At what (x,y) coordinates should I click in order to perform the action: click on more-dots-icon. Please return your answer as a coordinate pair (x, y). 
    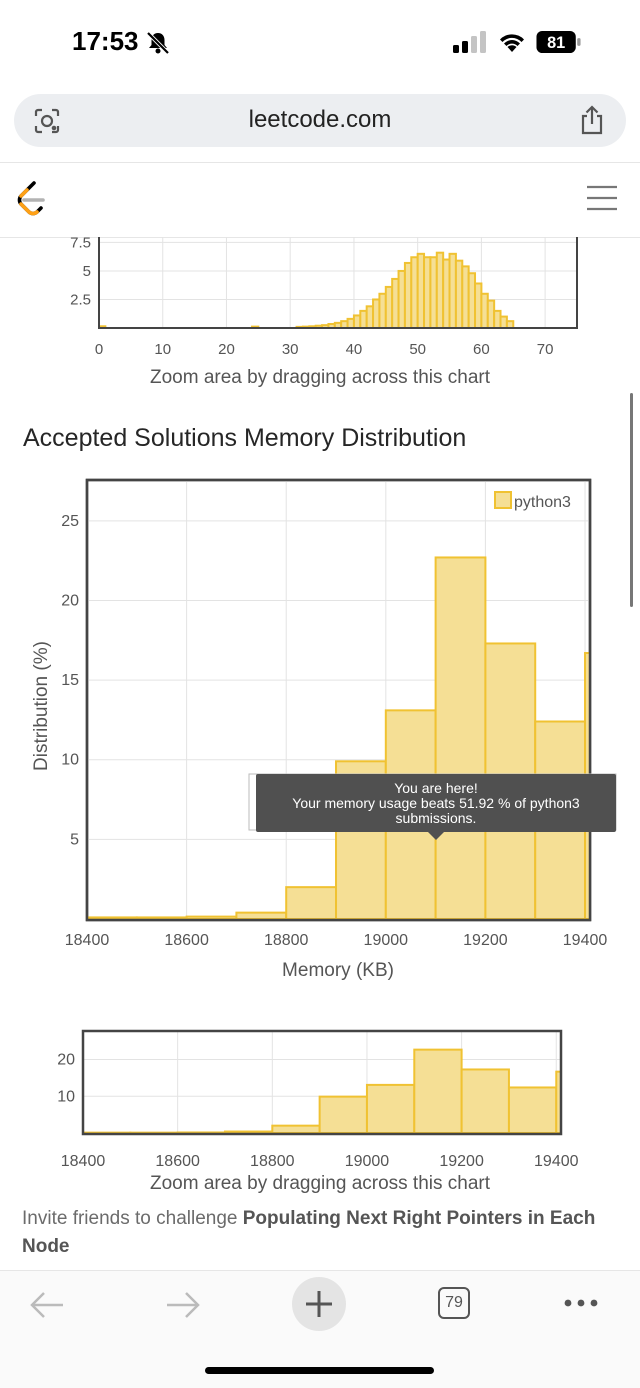
    Looking at the image, I should click on (581, 1303).